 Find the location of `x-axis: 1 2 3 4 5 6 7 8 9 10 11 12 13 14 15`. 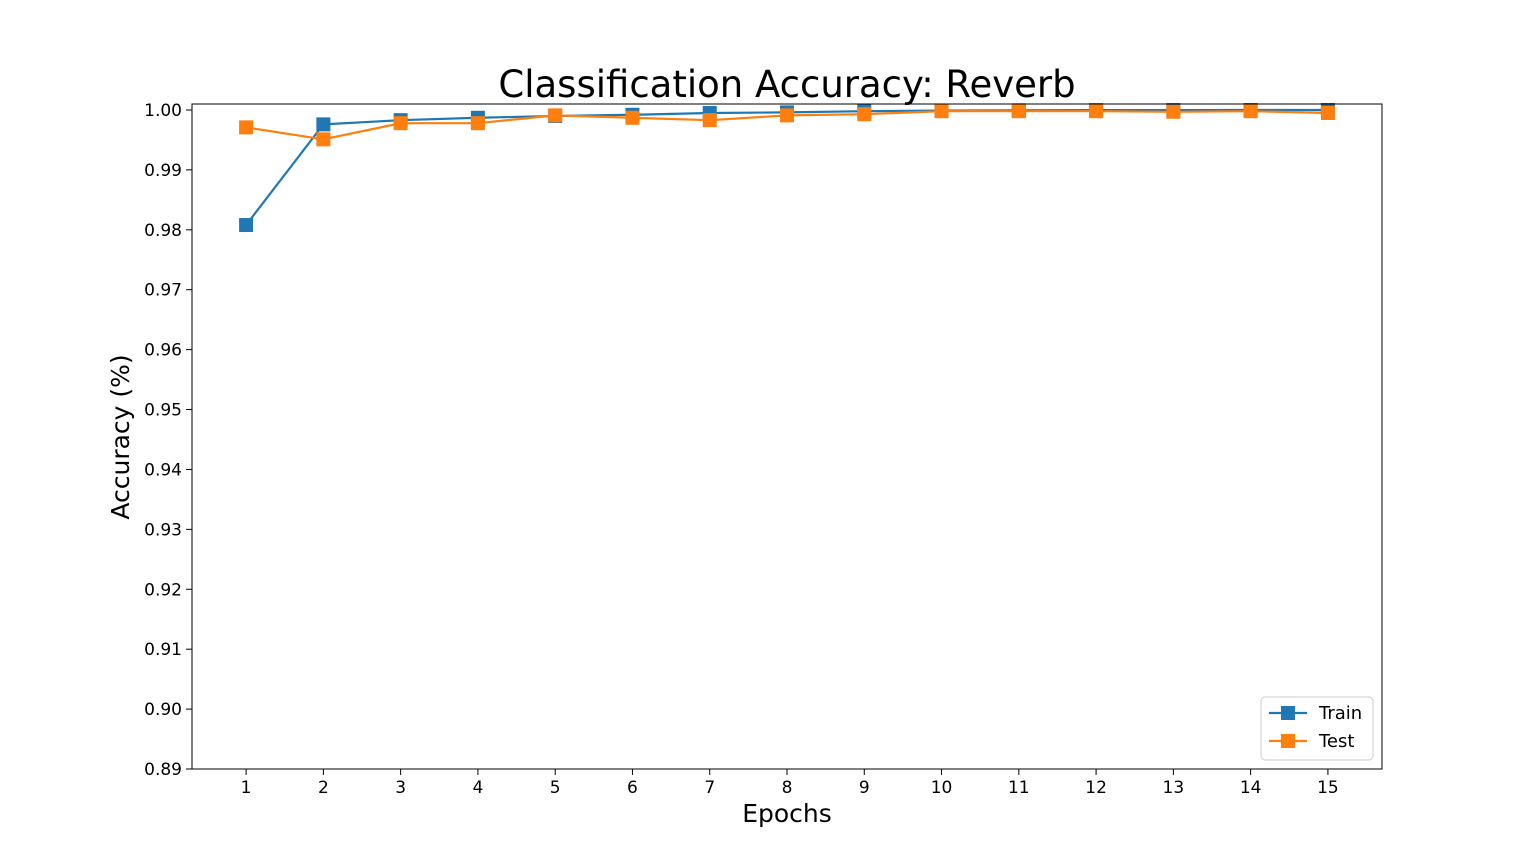

x-axis: 1 2 3 4 5 6 7 8 9 10 11 12 13 14 15 is located at coordinates (790, 783).